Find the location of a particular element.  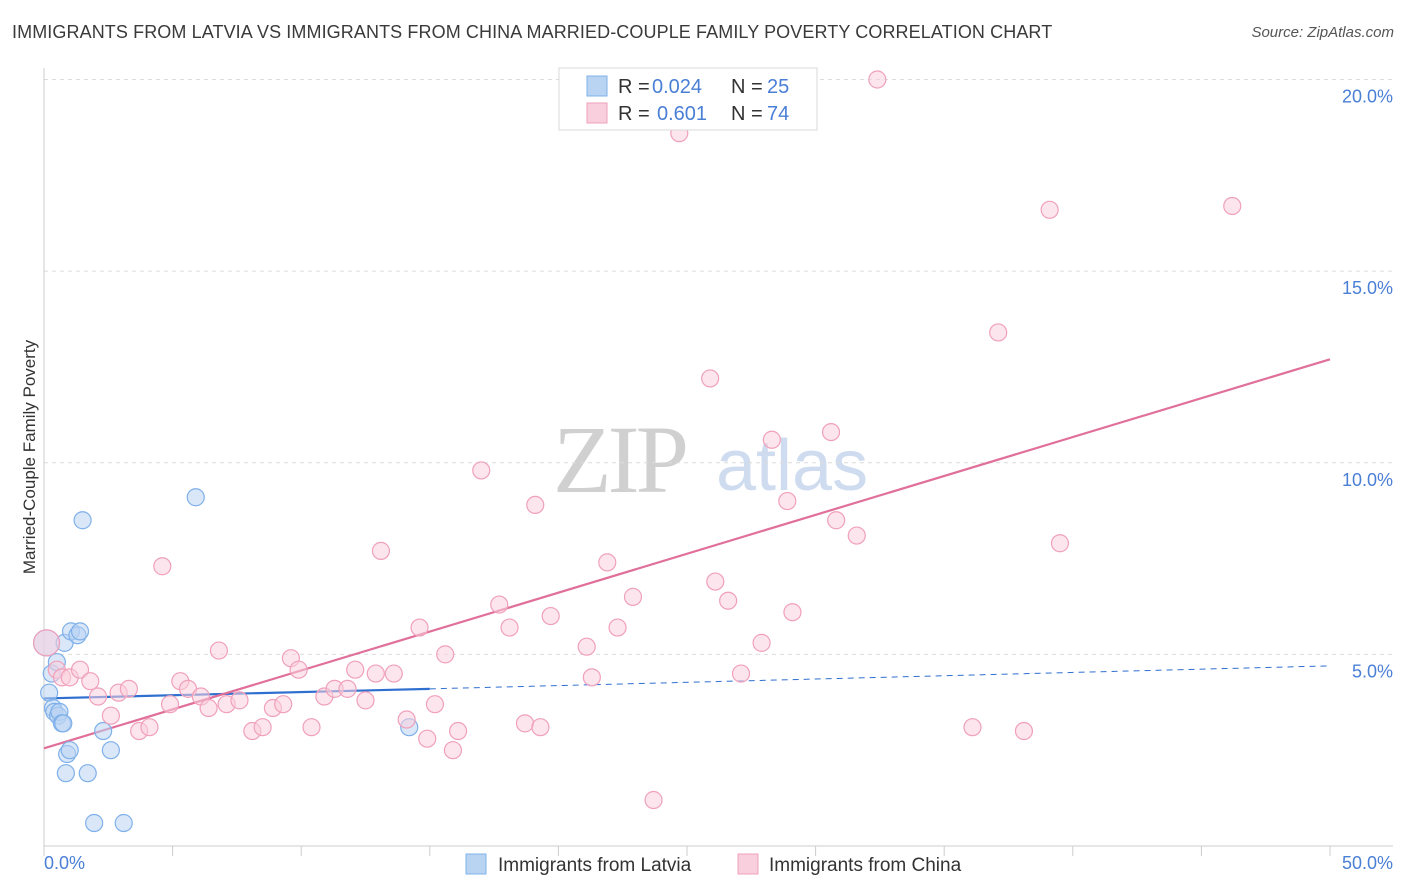

legend-box: R = 0.024 N = 25 R = 0.601 N = 74 is located at coordinates (688, 99).